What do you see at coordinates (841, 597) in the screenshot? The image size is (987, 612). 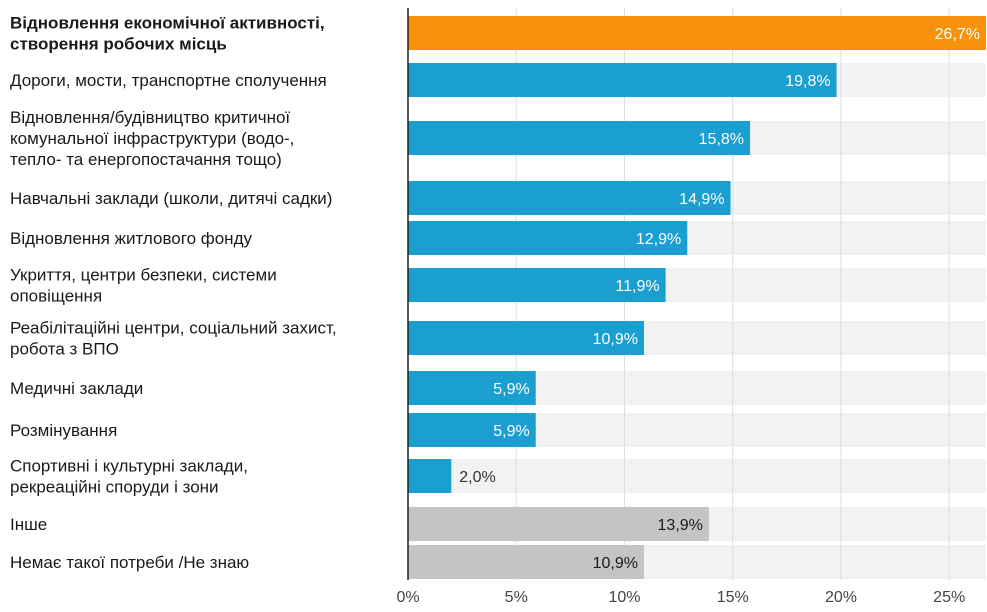 I see `x-tick-label: 20%` at bounding box center [841, 597].